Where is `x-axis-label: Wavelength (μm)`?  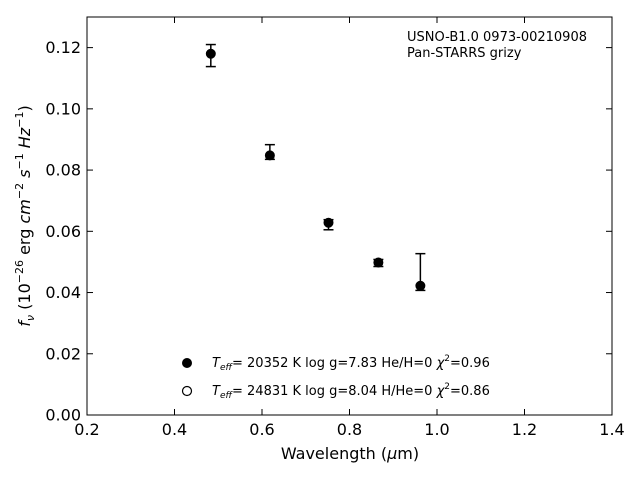 x-axis-label: Wavelength (μm) is located at coordinates (350, 453).